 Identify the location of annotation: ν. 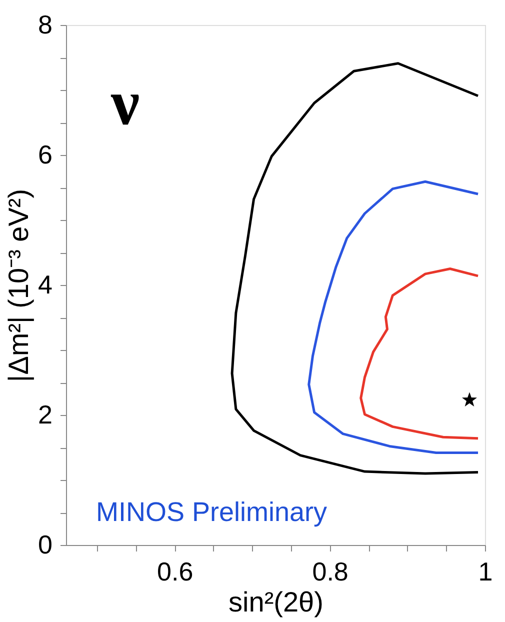
(125, 102).